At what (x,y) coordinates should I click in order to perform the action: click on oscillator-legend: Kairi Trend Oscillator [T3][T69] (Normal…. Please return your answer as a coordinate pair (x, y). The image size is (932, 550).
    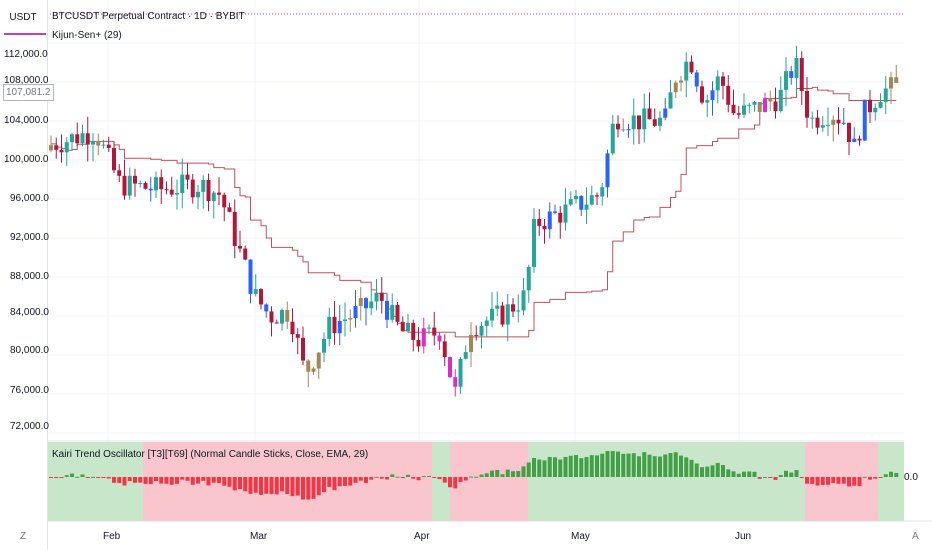
    Looking at the image, I should click on (210, 454).